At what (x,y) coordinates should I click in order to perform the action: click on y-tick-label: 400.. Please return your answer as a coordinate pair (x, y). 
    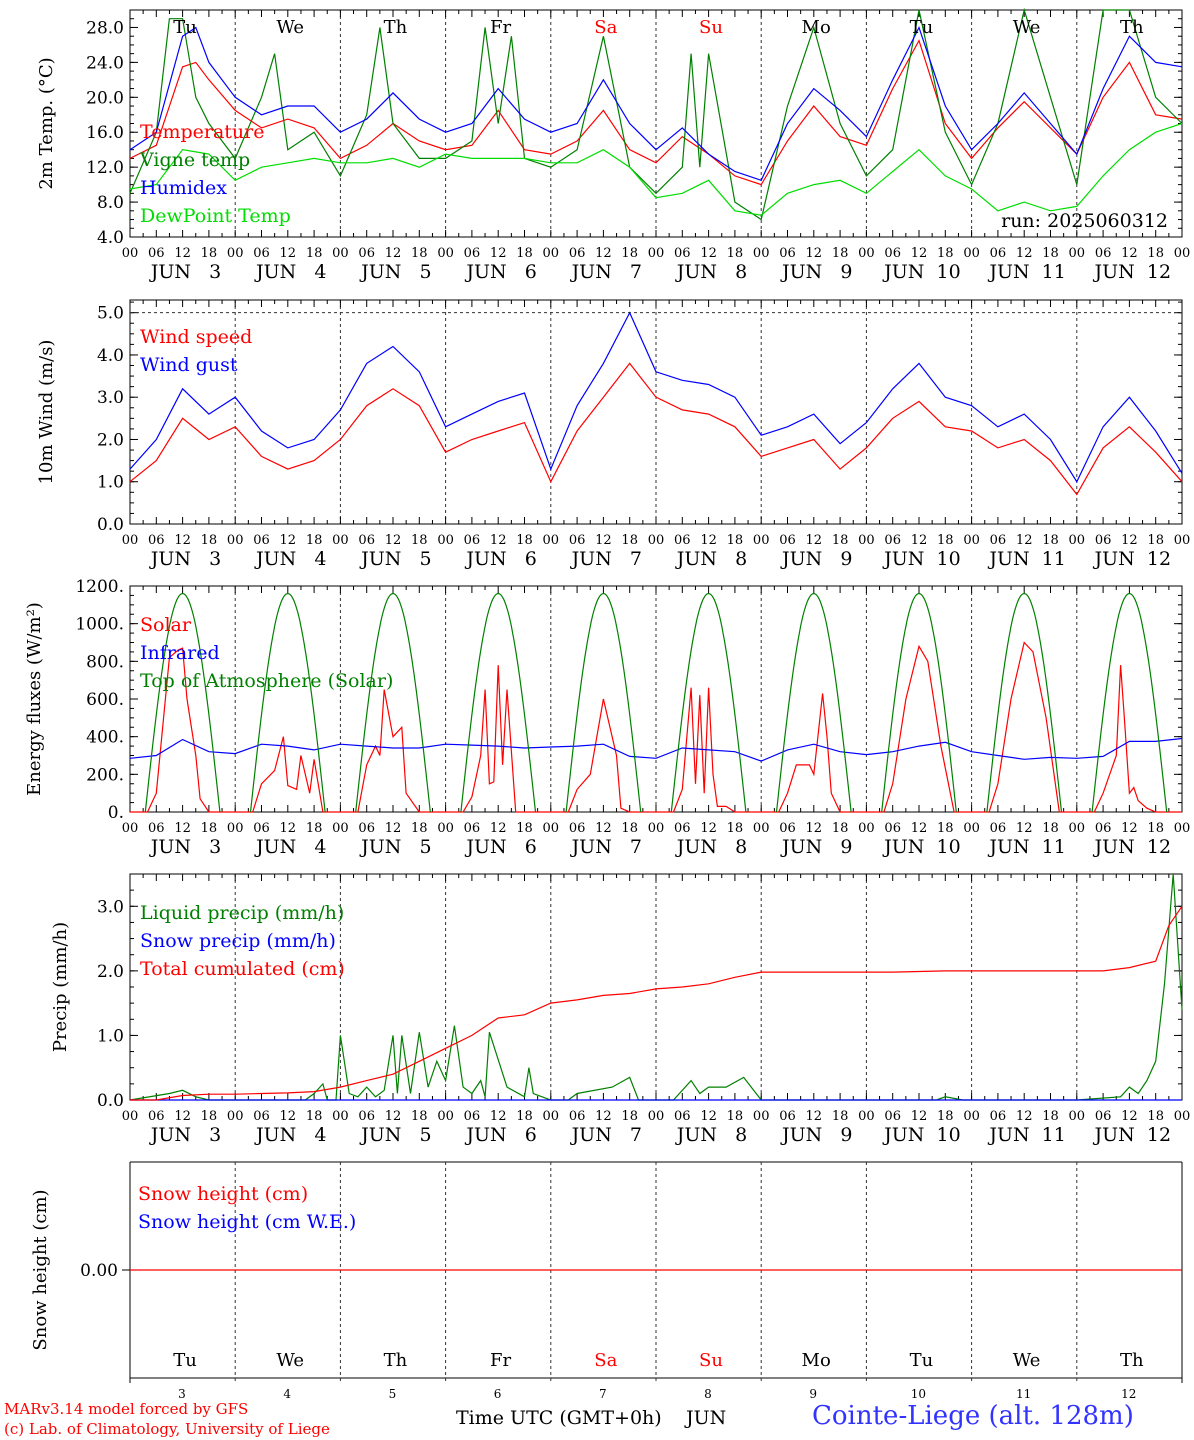
    Looking at the image, I should click on (105, 738).